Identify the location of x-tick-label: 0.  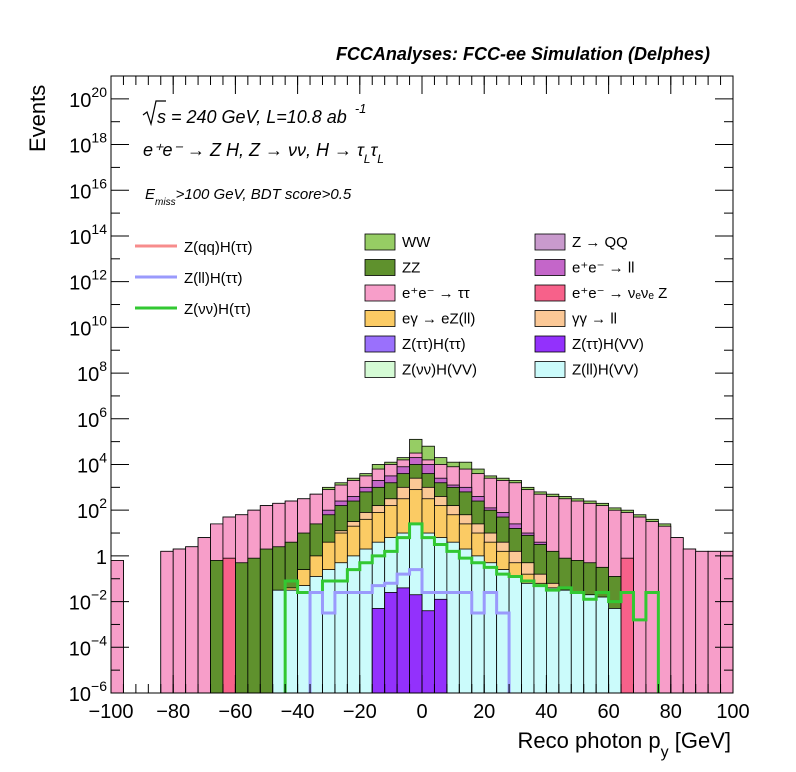
(421, 712).